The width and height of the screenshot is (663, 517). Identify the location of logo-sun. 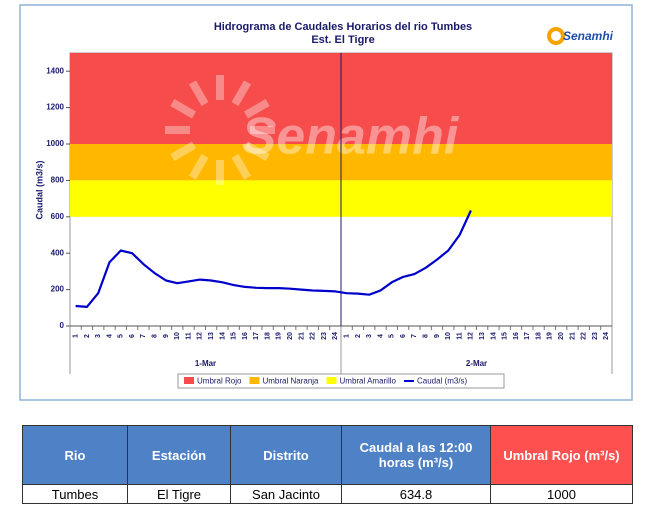
(556, 36).